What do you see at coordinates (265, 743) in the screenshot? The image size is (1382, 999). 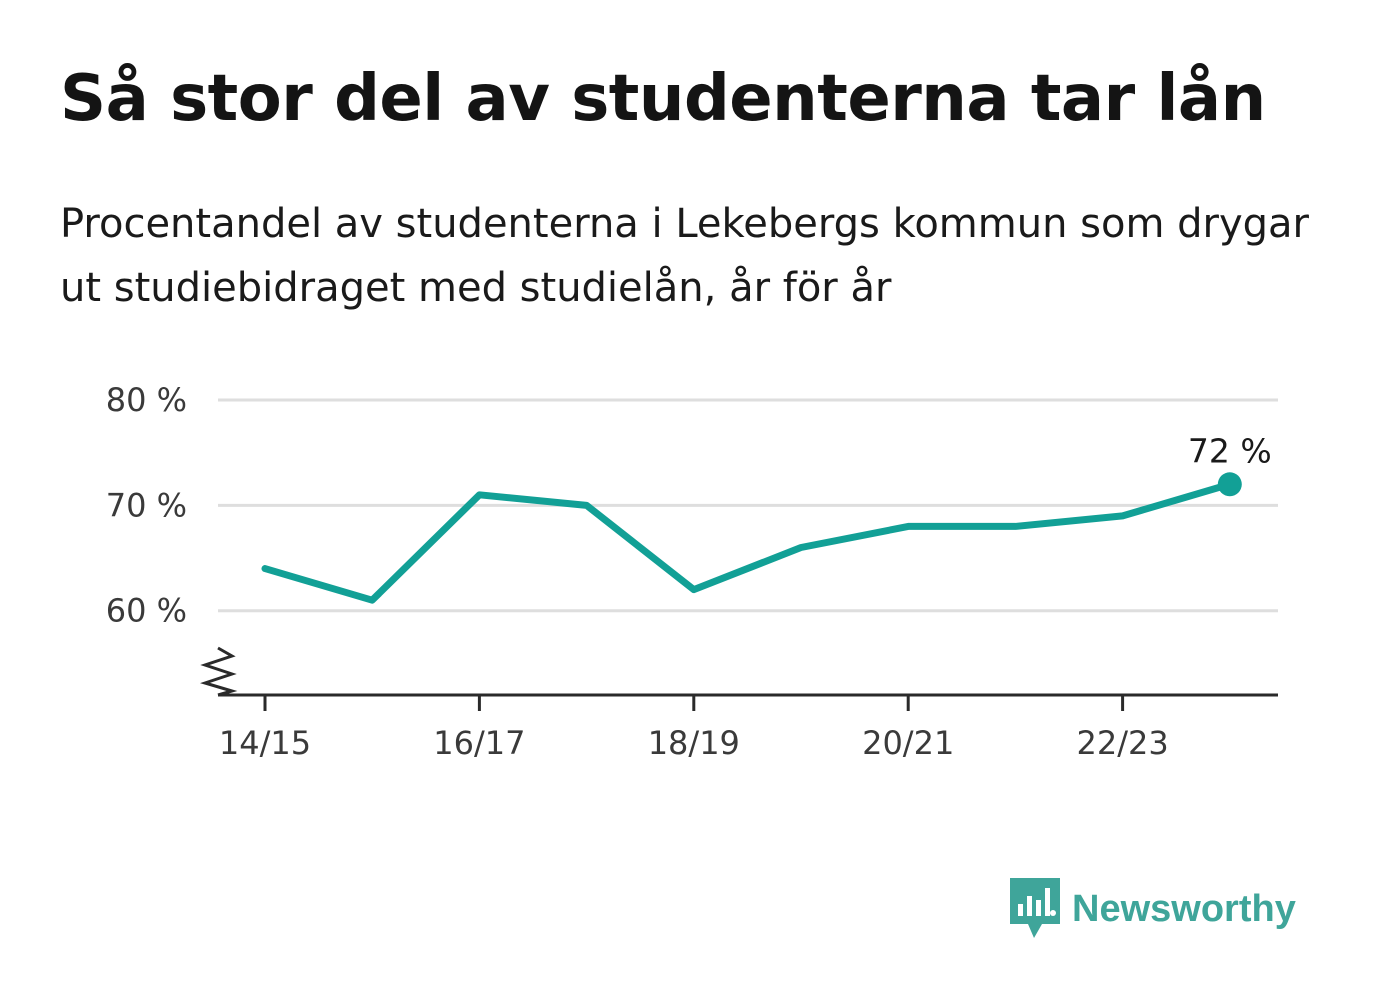 I see `x-tick-label: 14/15` at bounding box center [265, 743].